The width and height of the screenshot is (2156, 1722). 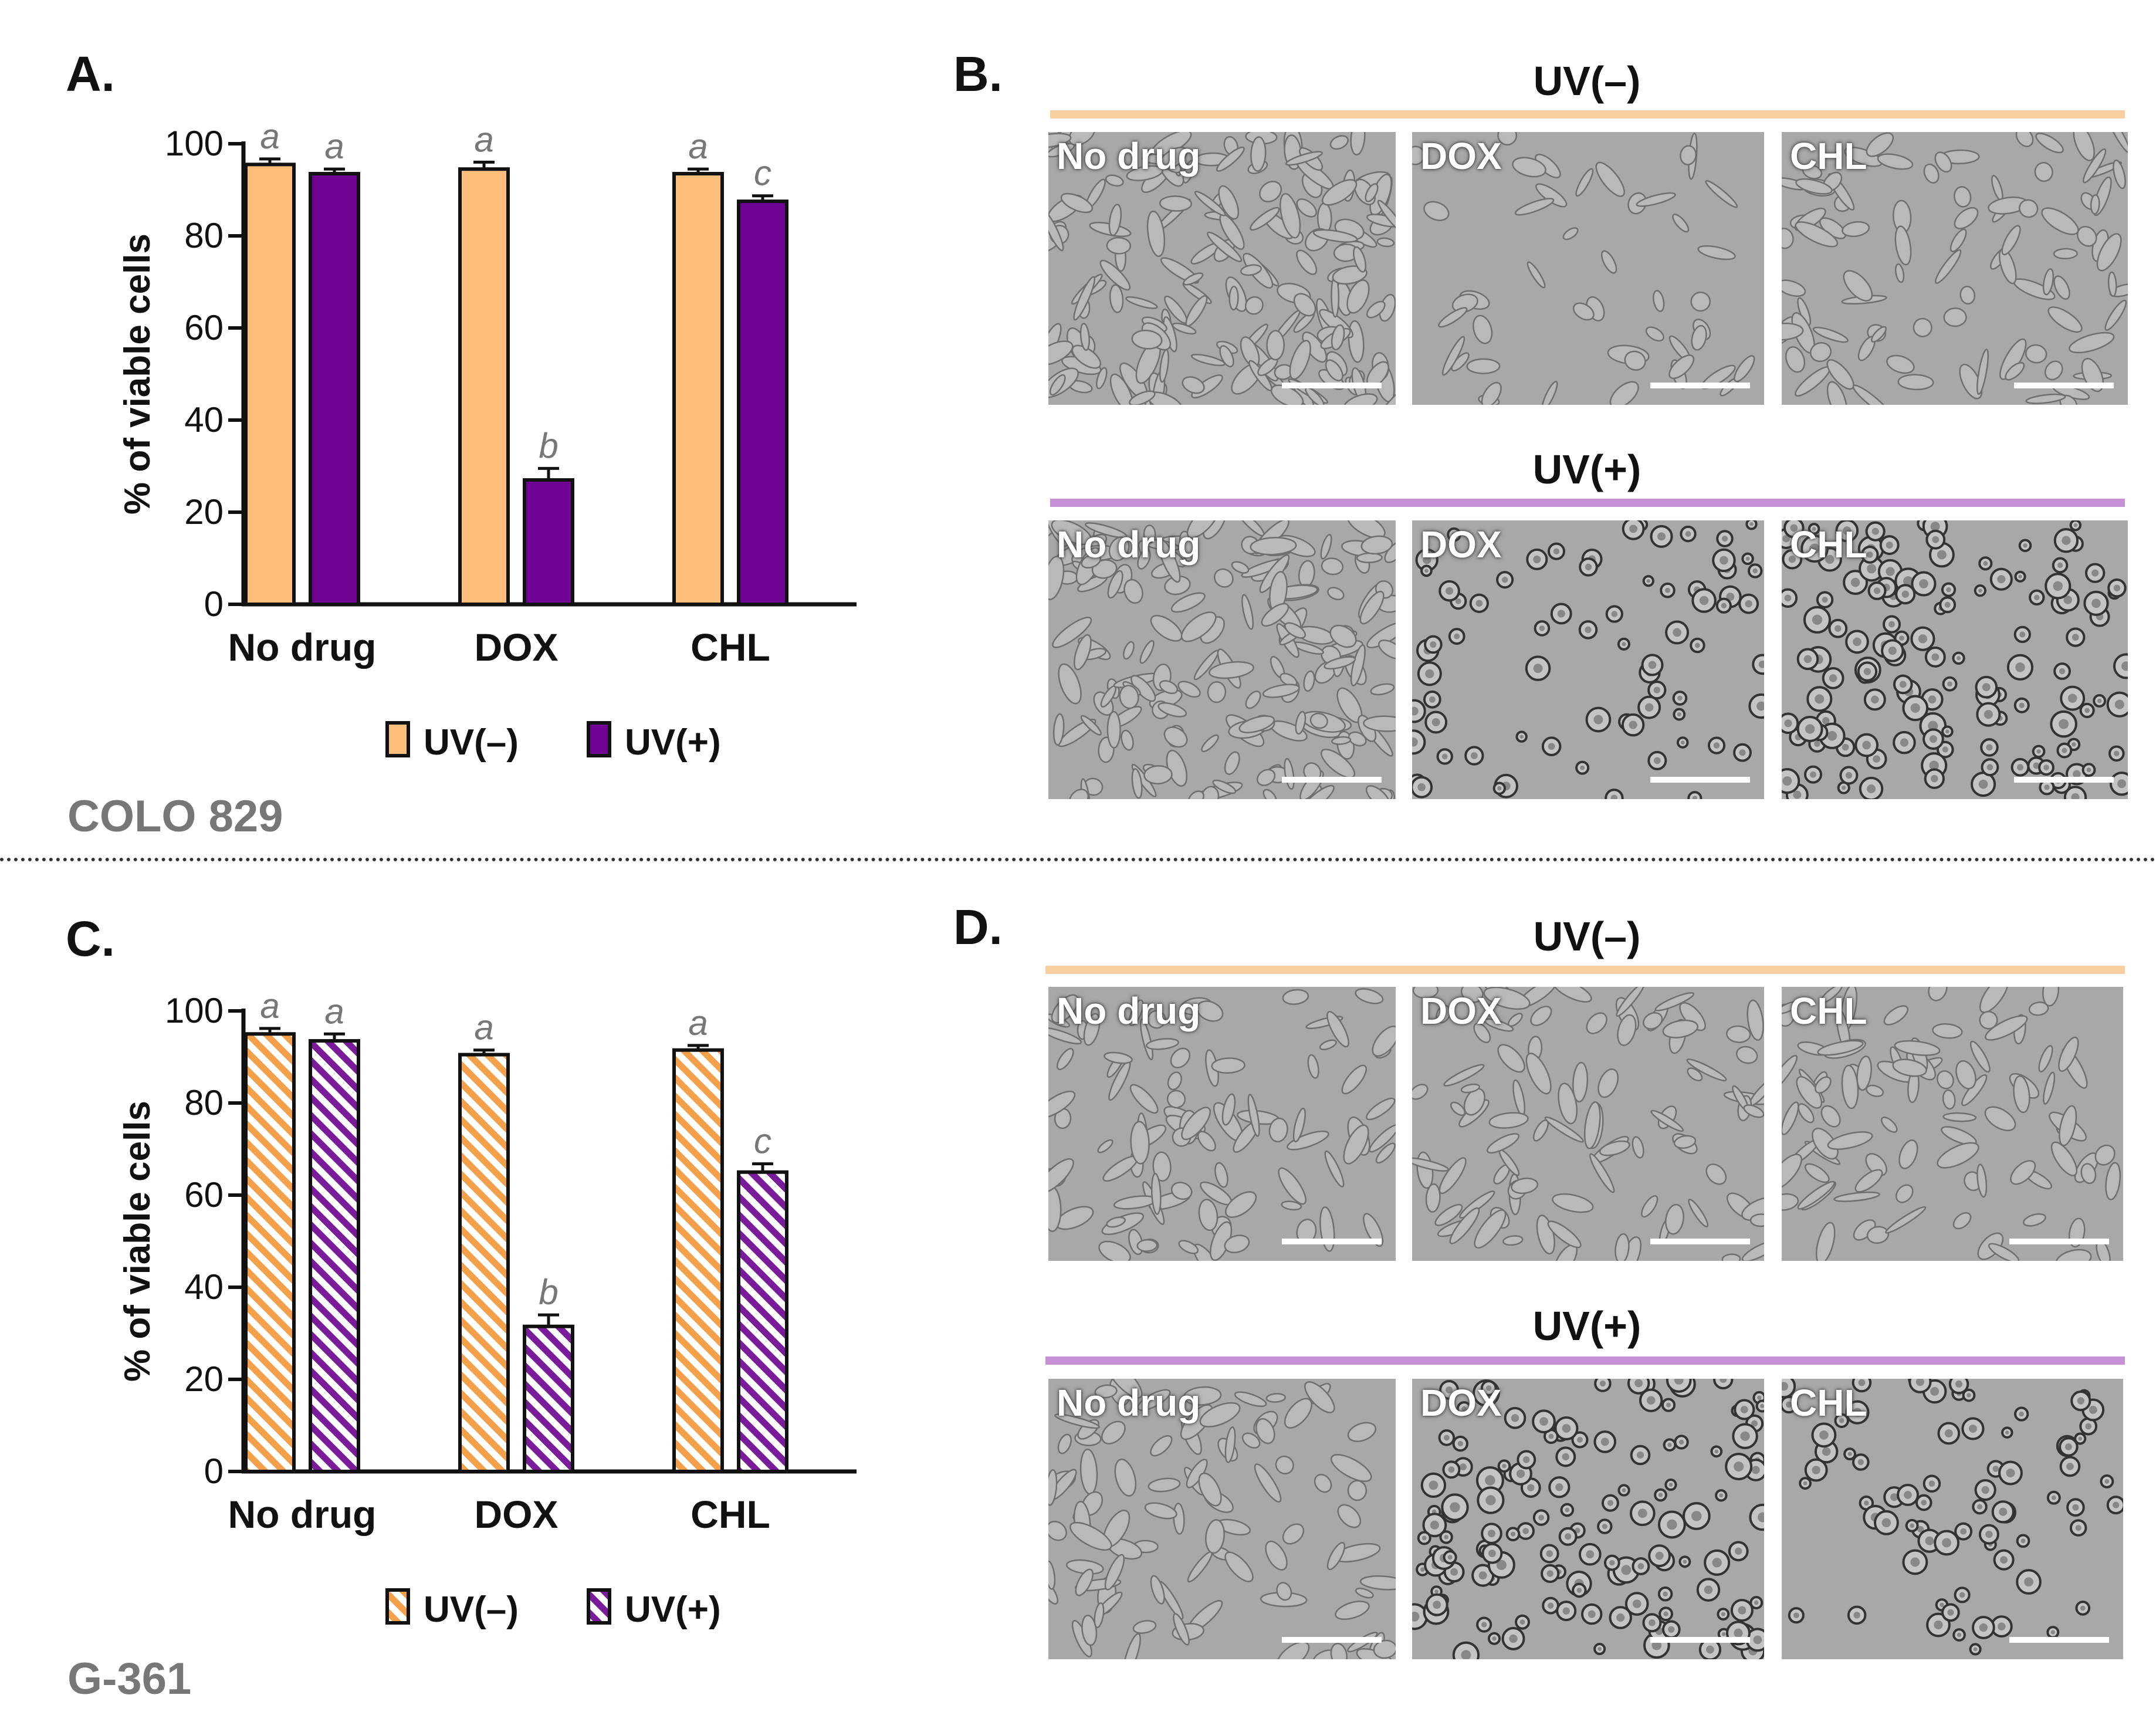 I want to click on micrograph-b-uvplus-chl: CHL, so click(x=1955, y=659).